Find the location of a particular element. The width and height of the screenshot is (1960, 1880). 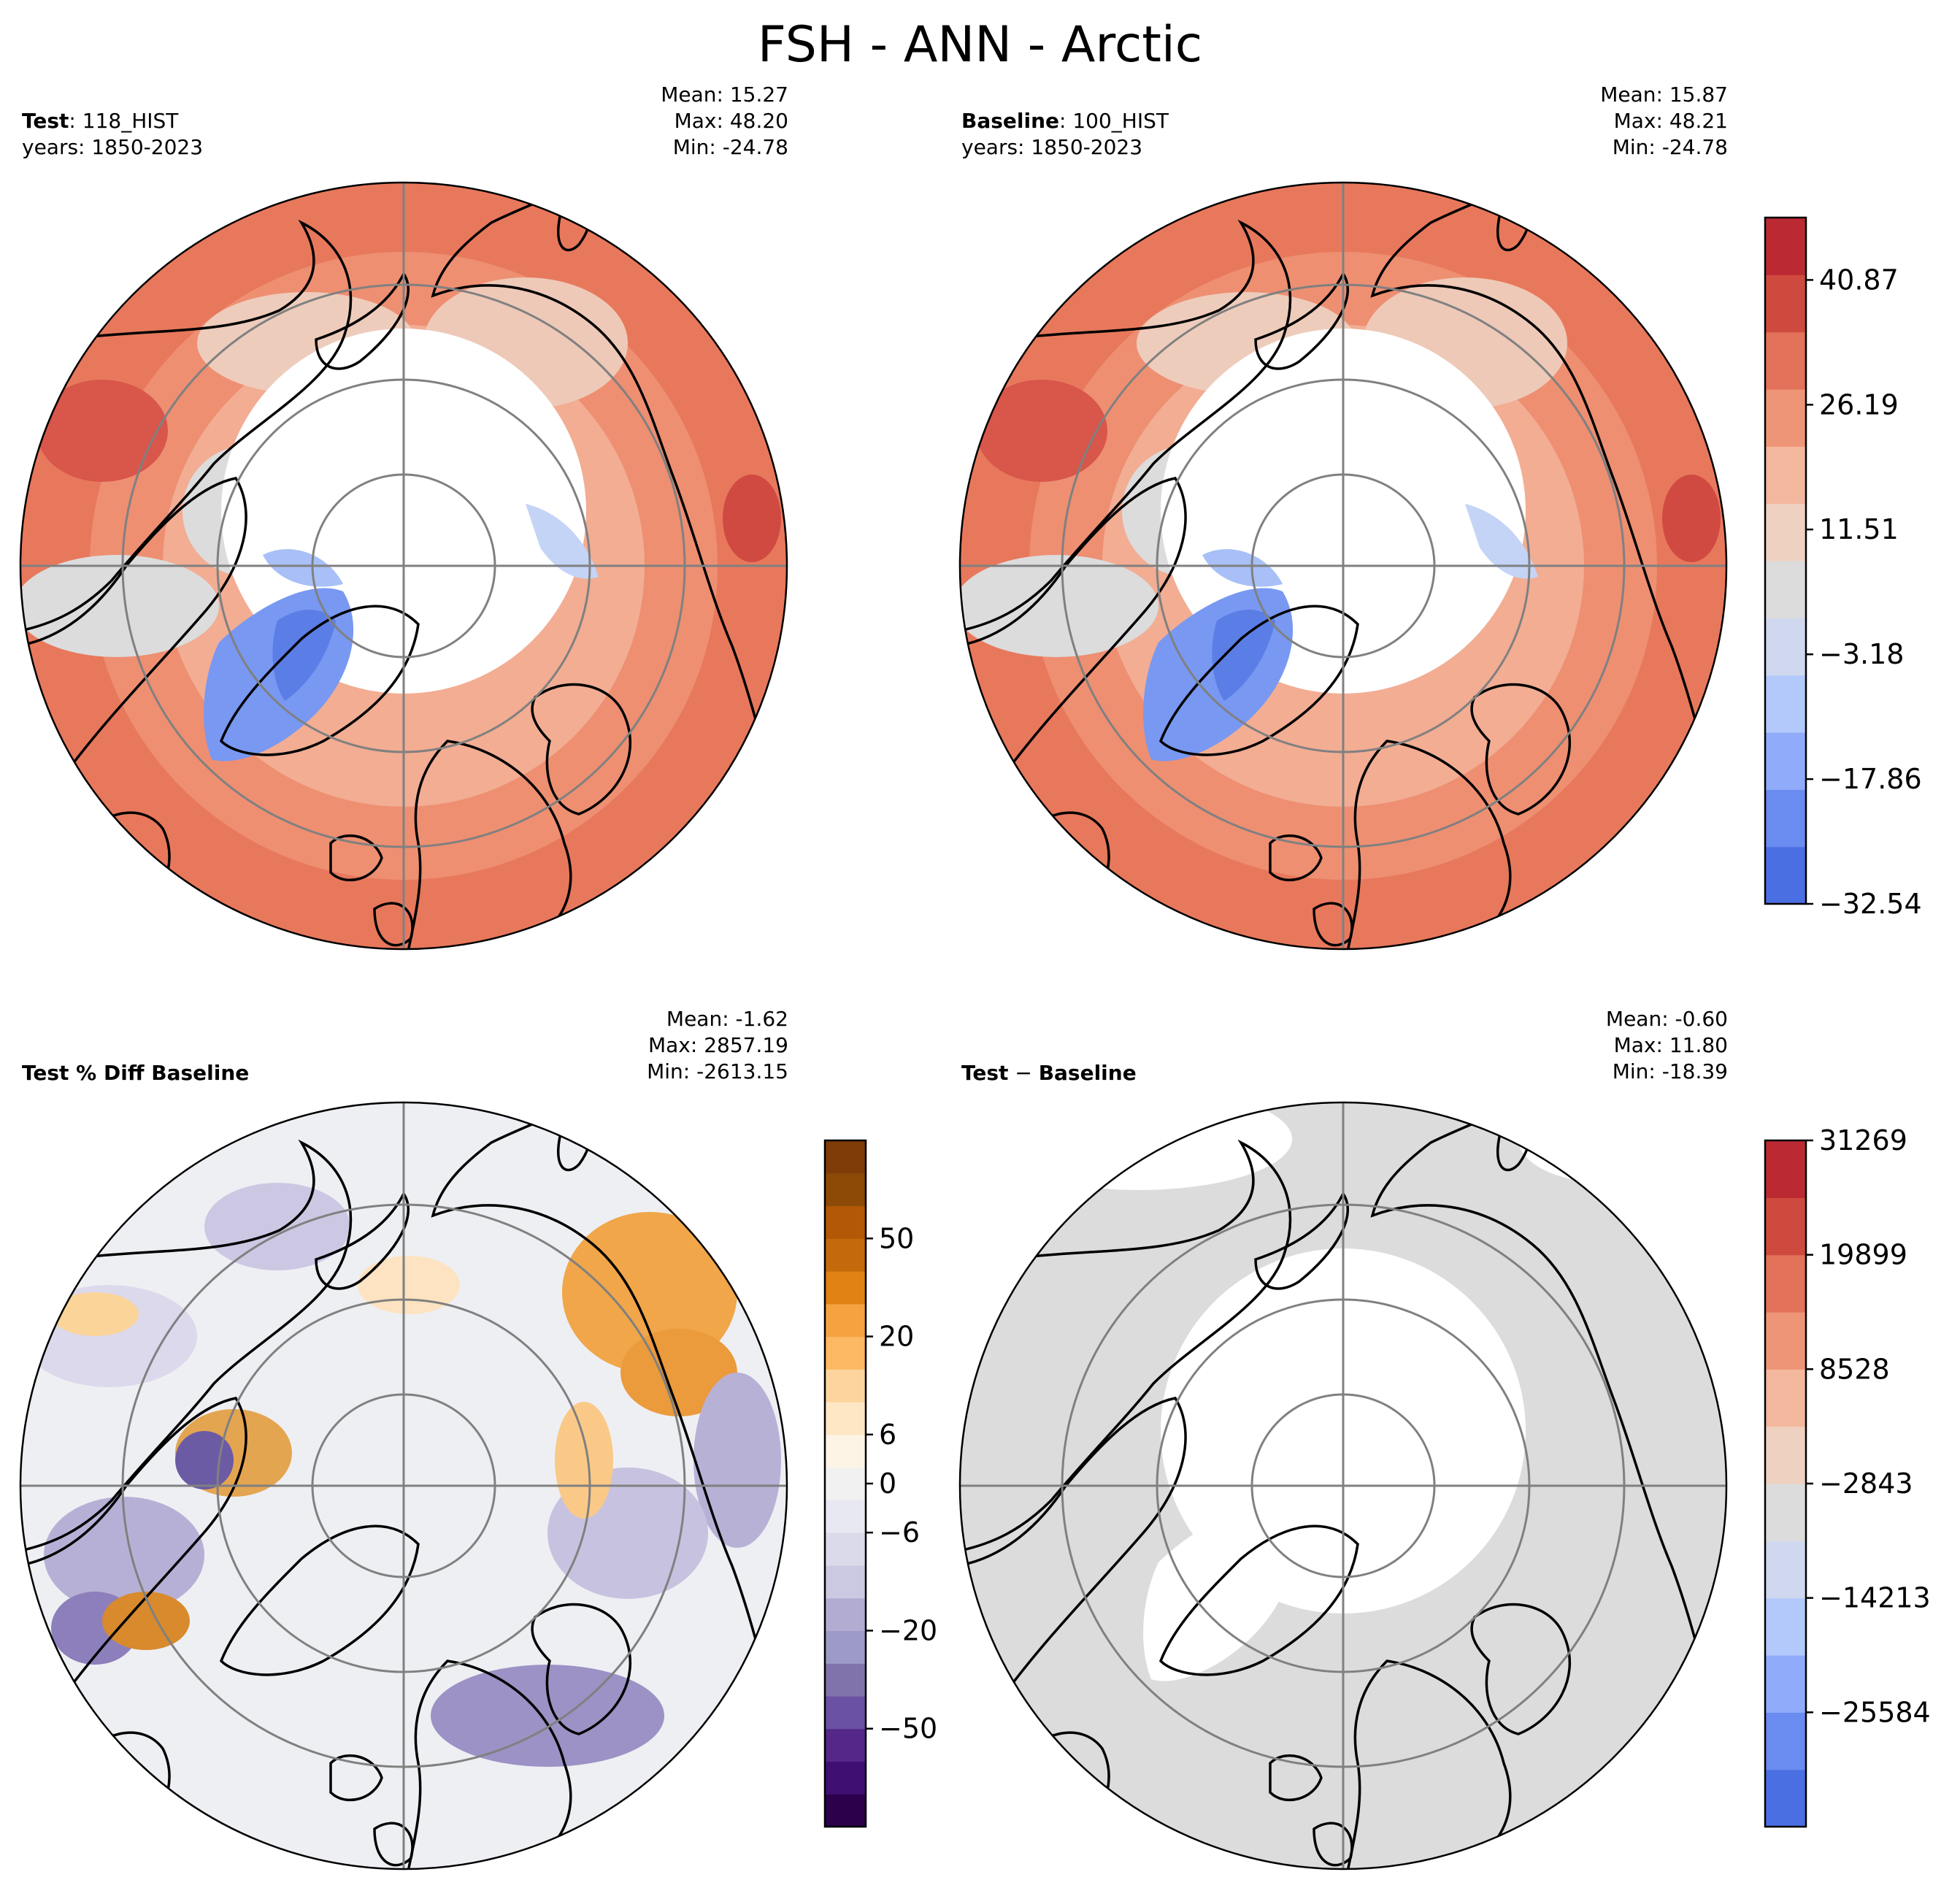

colorbar-pct-diff: 50 20 6 0 −6 −20 −50 is located at coordinates (880, 1483).